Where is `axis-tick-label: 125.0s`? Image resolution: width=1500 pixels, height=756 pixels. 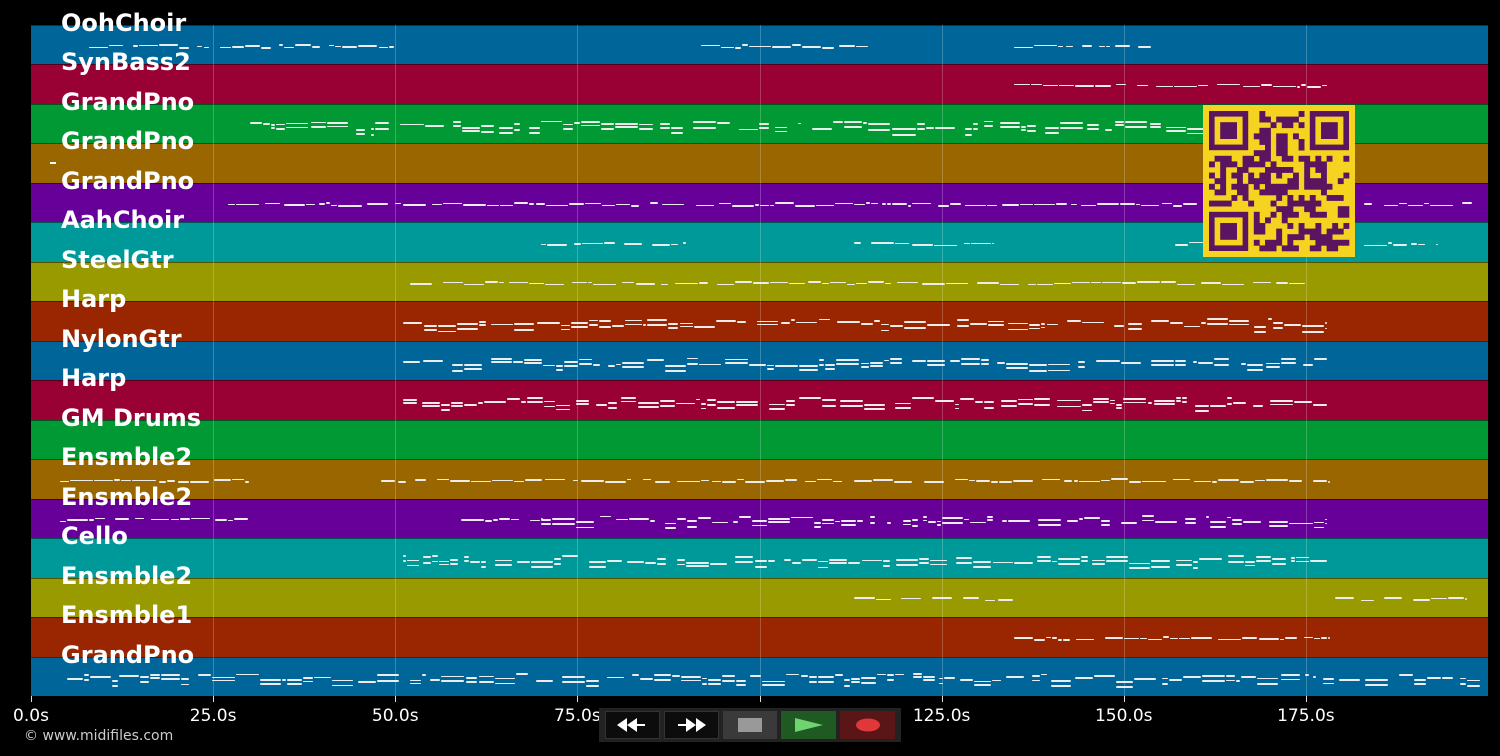 axis-tick-label: 125.0s is located at coordinates (941, 716).